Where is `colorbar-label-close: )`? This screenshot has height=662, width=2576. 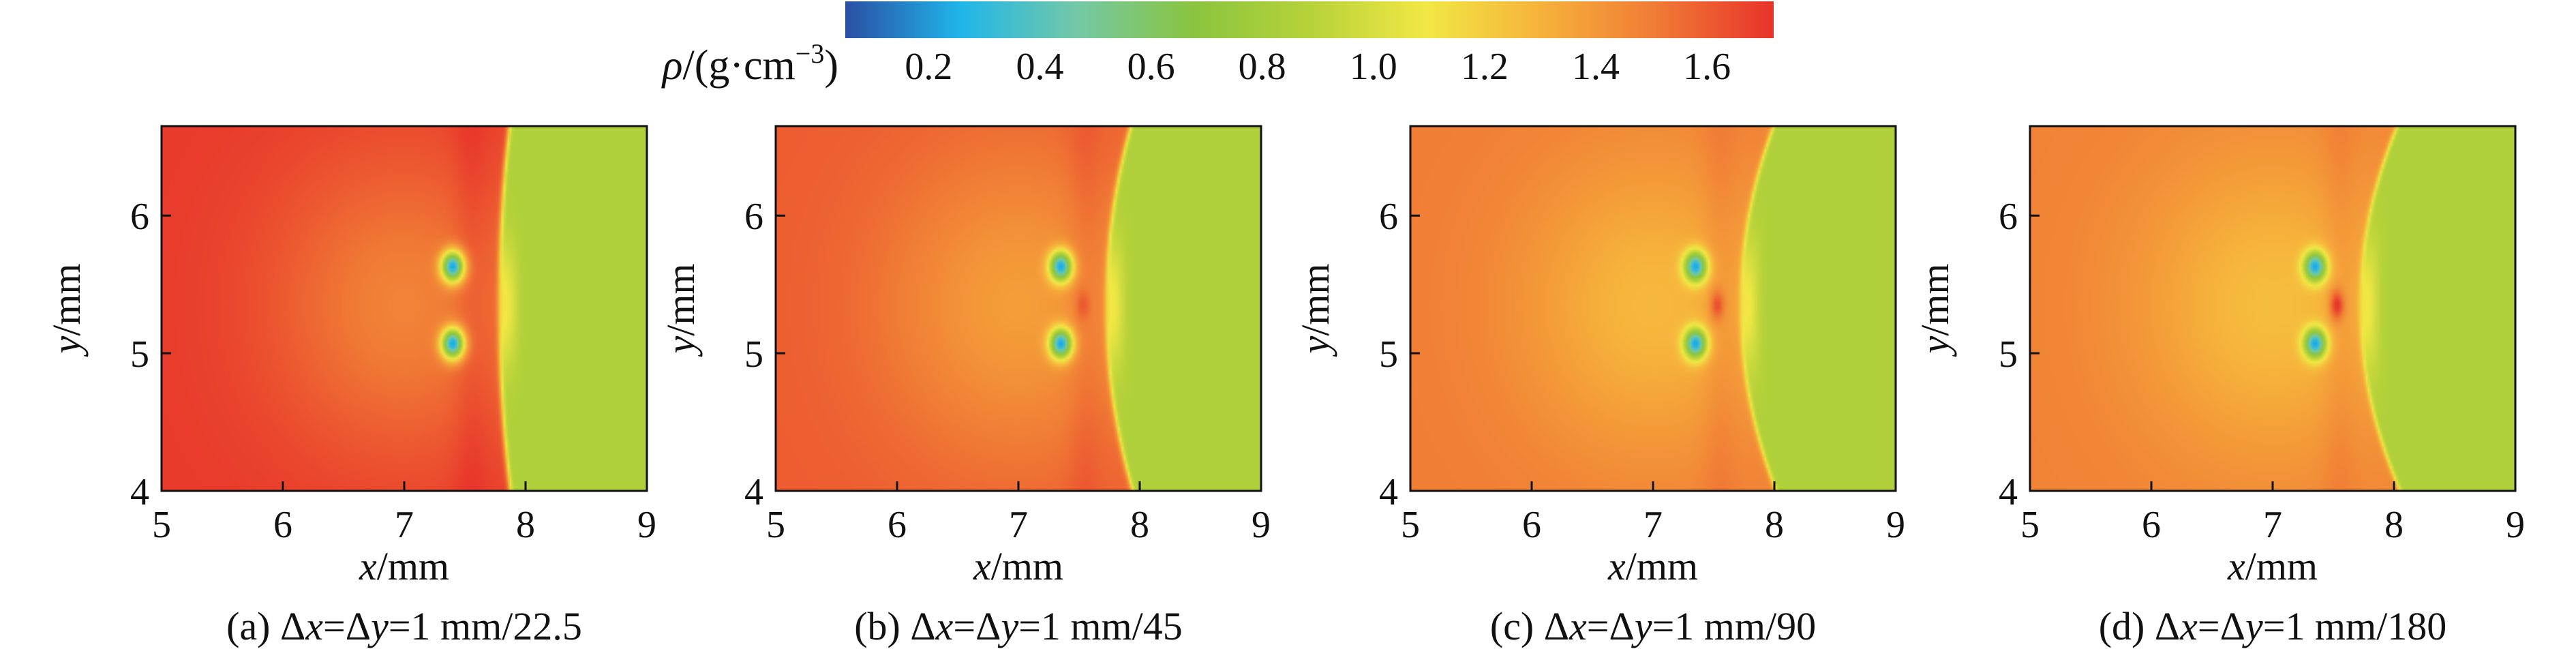 colorbar-label-close: ) is located at coordinates (831, 65).